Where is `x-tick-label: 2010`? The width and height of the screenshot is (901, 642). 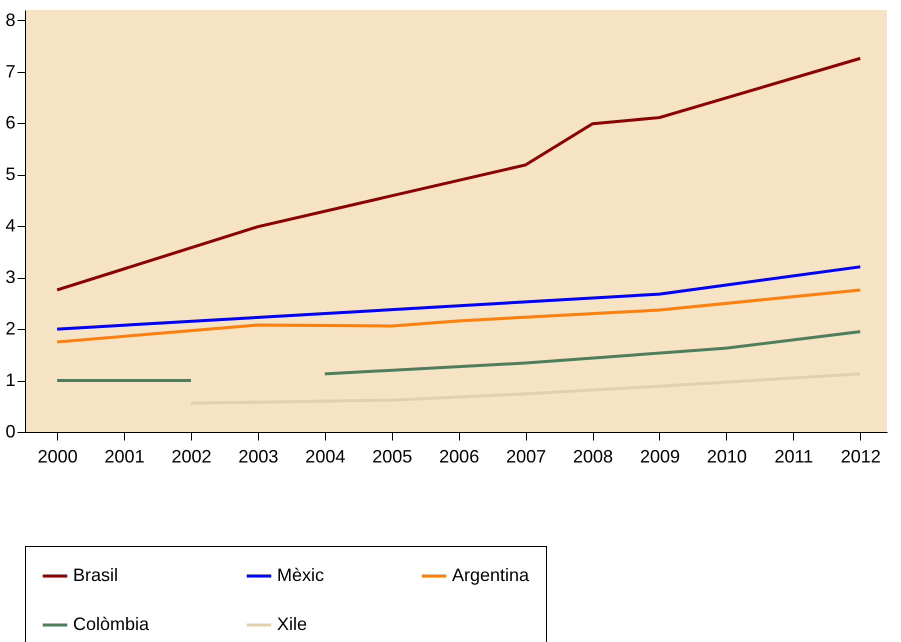 x-tick-label: 2010 is located at coordinates (726, 456).